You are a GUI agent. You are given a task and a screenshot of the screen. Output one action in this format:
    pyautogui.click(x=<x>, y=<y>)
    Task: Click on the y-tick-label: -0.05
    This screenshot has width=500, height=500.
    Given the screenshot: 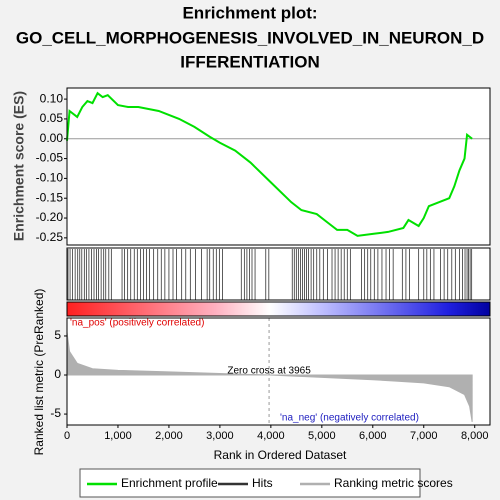 What is the action you would take?
    pyautogui.click(x=50, y=158)
    